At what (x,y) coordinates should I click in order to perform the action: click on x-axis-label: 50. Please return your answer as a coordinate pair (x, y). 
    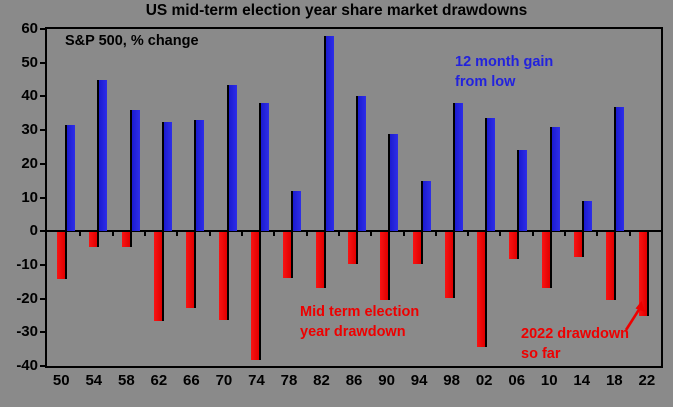
    Looking at the image, I should click on (61, 380).